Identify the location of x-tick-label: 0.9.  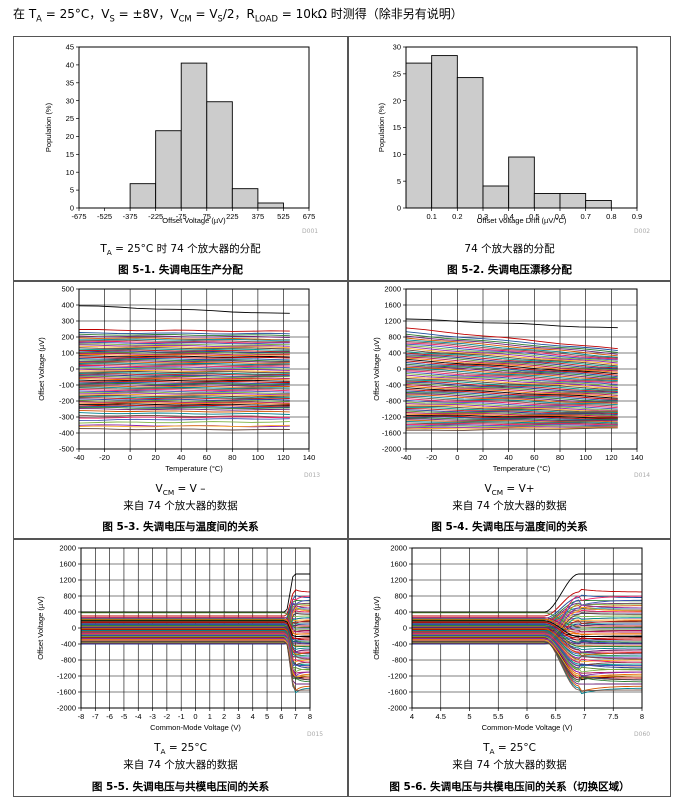
(637, 216).